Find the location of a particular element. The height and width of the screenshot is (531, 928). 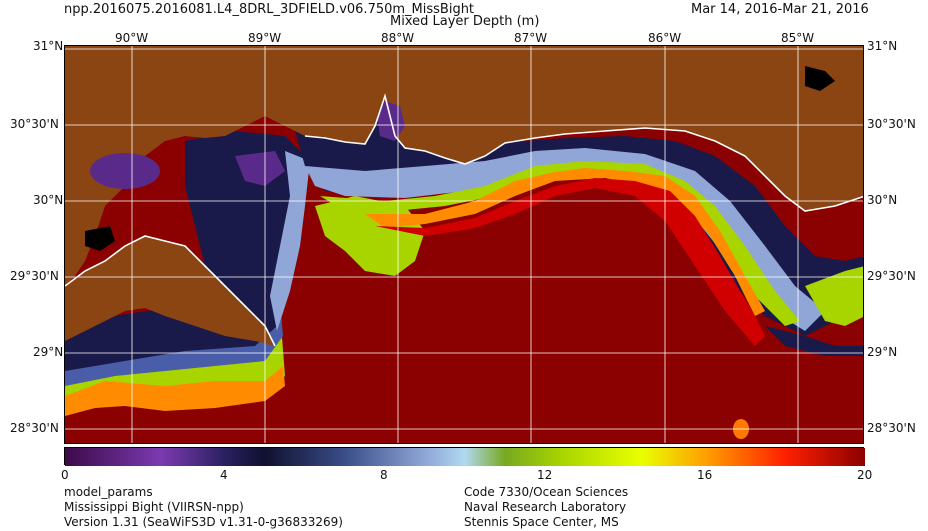

lat-label-right-29n: 29°N is located at coordinates (882, 352).